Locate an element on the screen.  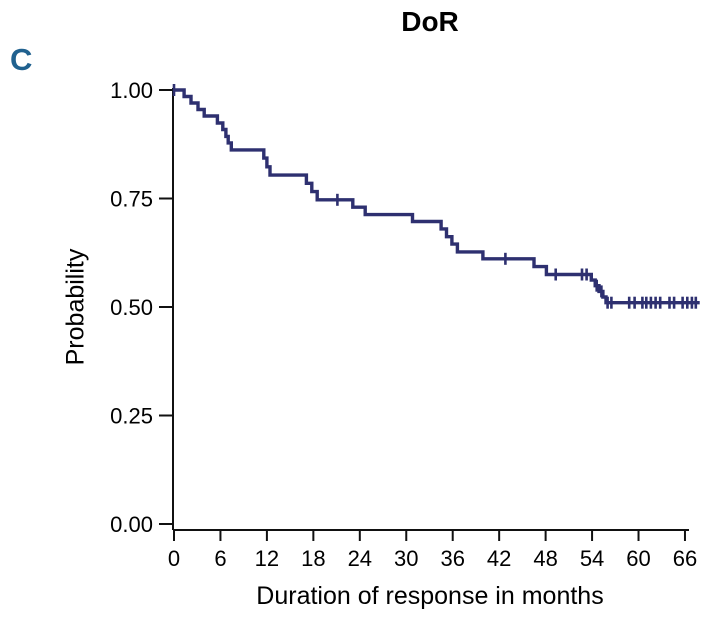
x-tick-label: 42 is located at coordinates (499, 558).